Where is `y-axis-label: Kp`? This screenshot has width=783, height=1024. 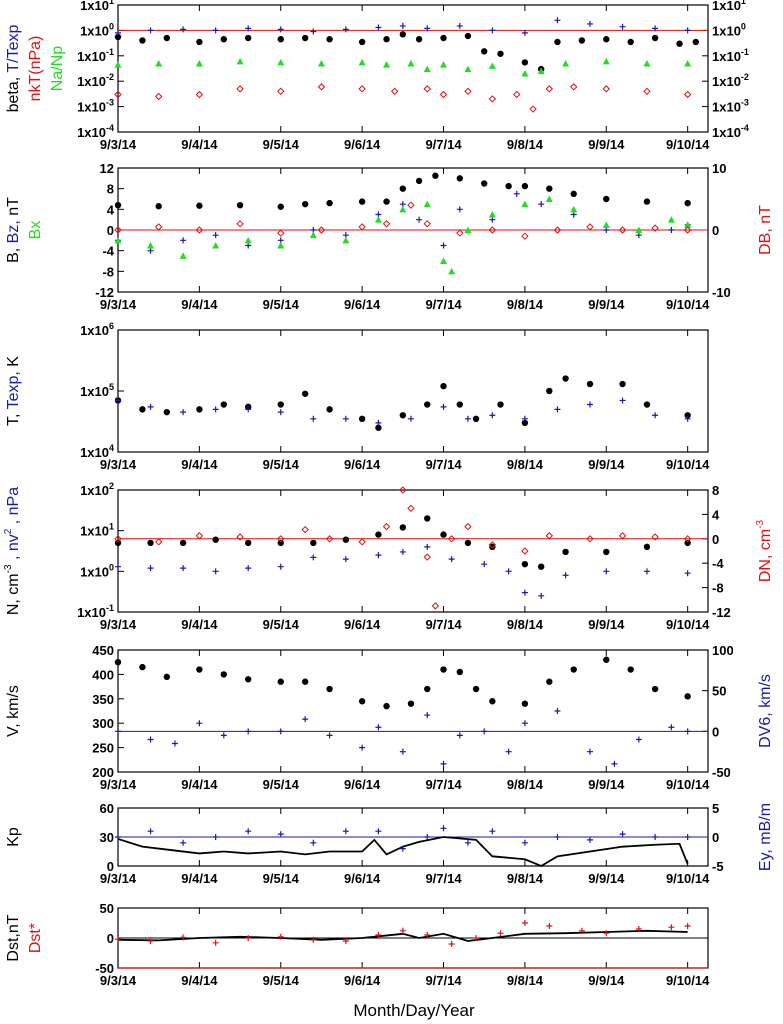 y-axis-label: Kp is located at coordinates (13, 837).